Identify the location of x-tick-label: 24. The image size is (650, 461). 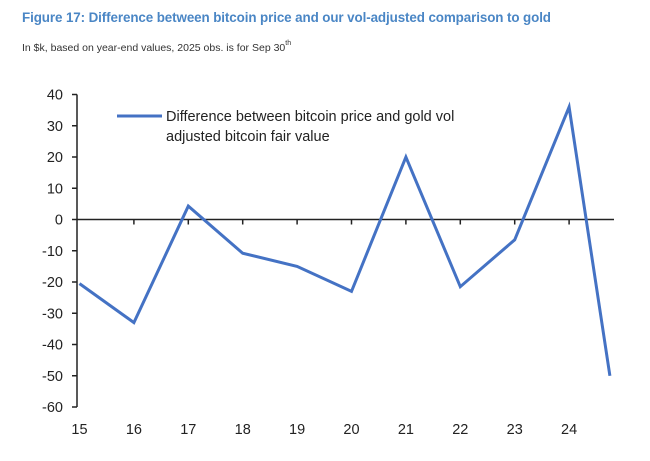
(569, 430).